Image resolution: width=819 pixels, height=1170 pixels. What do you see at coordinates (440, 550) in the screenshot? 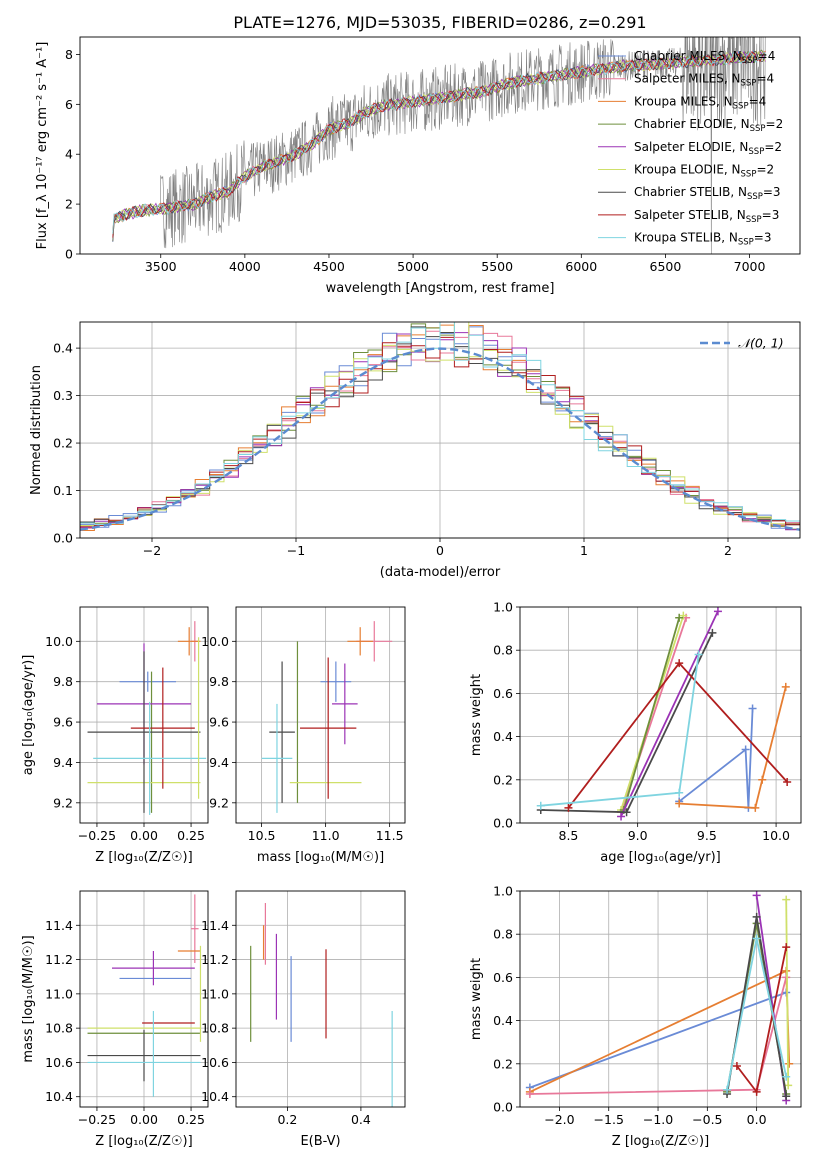
I see `x-tick-label: 0` at bounding box center [440, 550].